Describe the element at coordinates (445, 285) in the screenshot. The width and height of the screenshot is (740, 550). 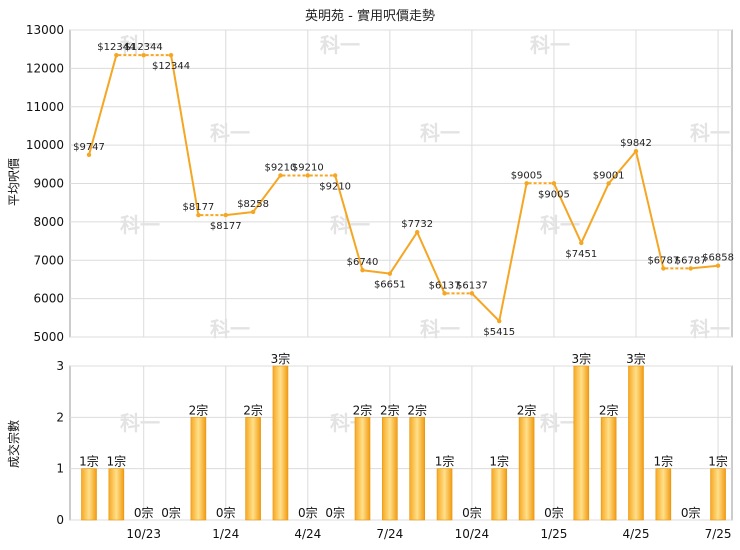
I see `price-data-label: $6137` at that location.